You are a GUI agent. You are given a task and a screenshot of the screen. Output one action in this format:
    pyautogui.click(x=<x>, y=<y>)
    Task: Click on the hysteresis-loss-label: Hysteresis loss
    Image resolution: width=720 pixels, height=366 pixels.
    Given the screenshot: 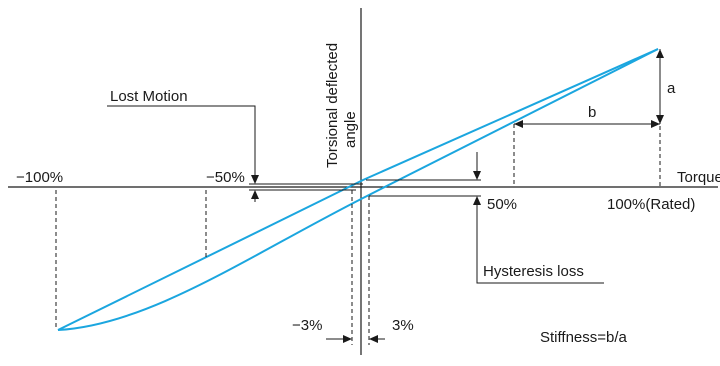 What is the action you would take?
    pyautogui.click(x=533, y=271)
    